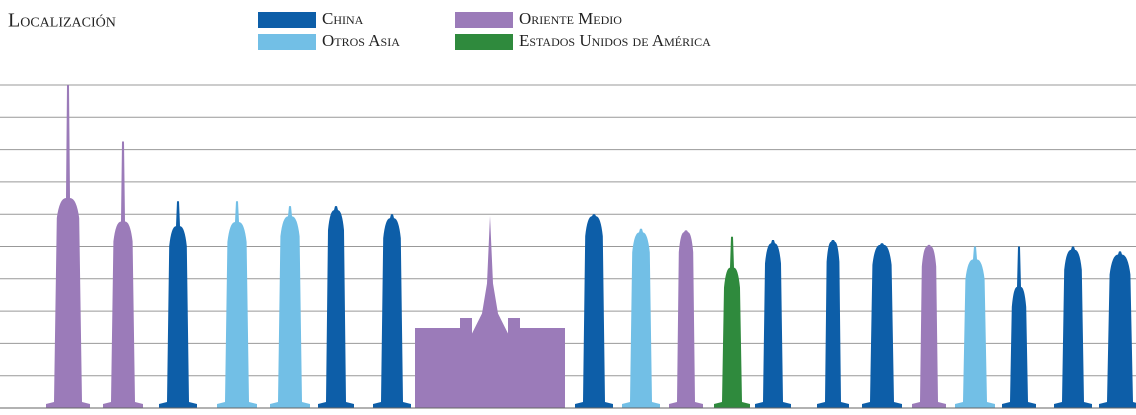  What do you see at coordinates (361, 40) in the screenshot?
I see `legend-label: Otros Asia` at bounding box center [361, 40].